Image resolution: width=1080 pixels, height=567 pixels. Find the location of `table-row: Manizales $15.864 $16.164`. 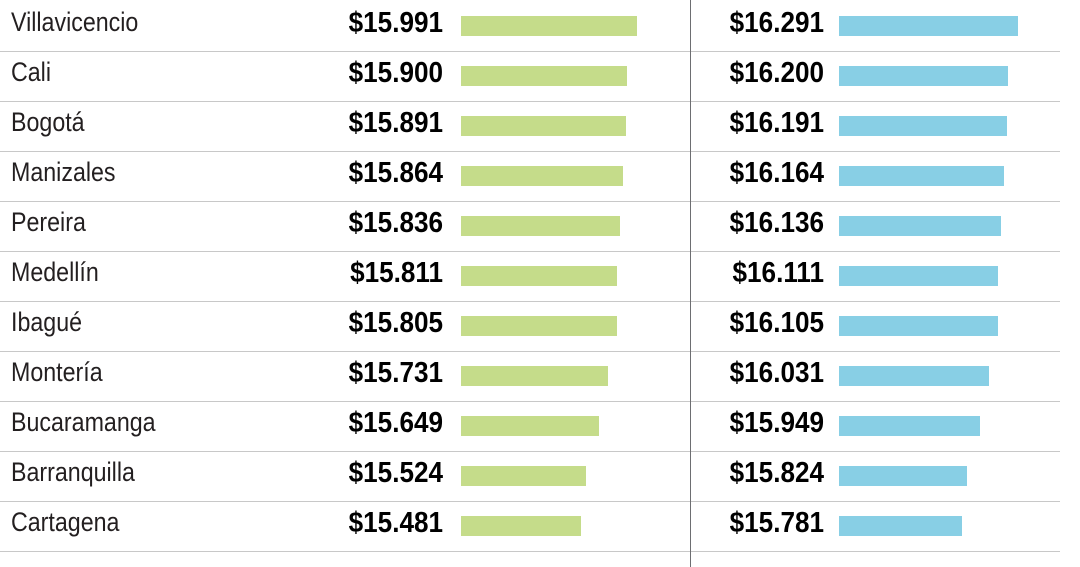

table-row: Manizales $15.864 $16.164 is located at coordinates (530, 176).